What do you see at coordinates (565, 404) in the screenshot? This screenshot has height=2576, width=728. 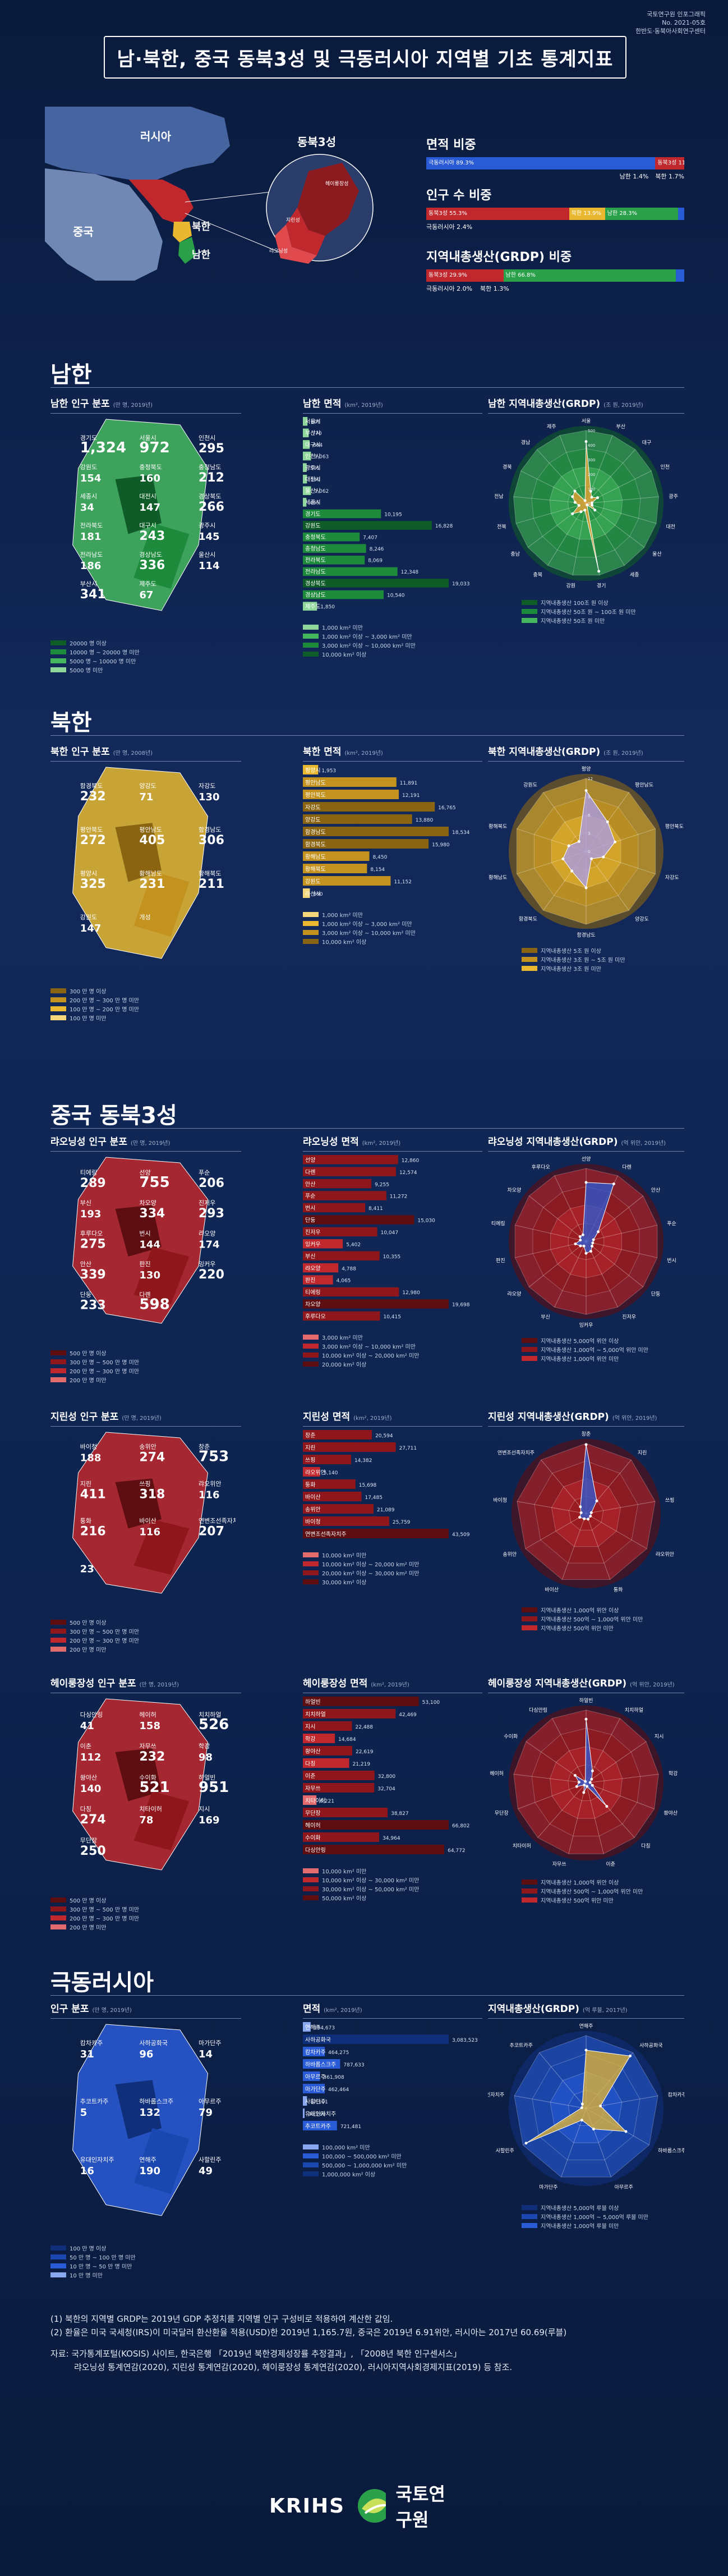 I see `south-grdp-title: 남한 지역내총생산(GRDP) (조 원, 2019년)` at bounding box center [565, 404].